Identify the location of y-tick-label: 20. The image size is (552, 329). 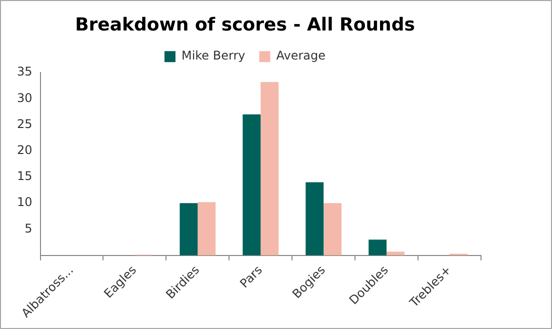
(24, 150).